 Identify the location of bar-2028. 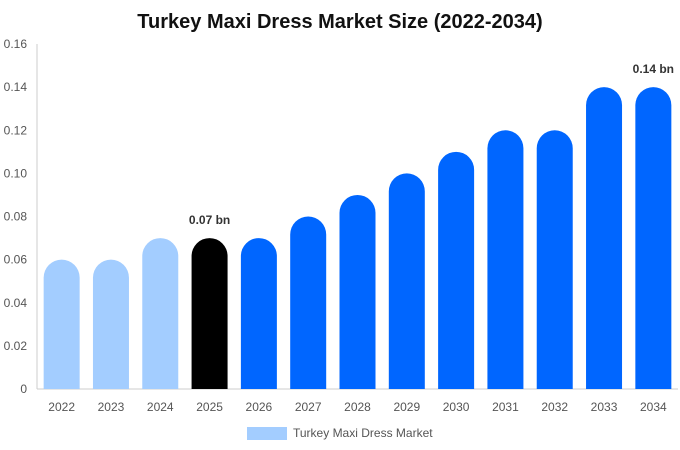
(357, 291).